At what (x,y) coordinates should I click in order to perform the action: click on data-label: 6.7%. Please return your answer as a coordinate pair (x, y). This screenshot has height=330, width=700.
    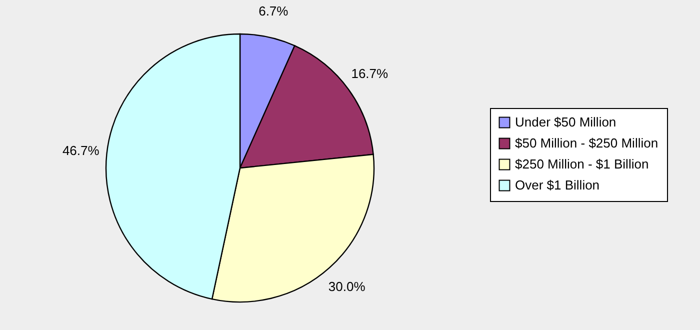
    Looking at the image, I should click on (273, 11).